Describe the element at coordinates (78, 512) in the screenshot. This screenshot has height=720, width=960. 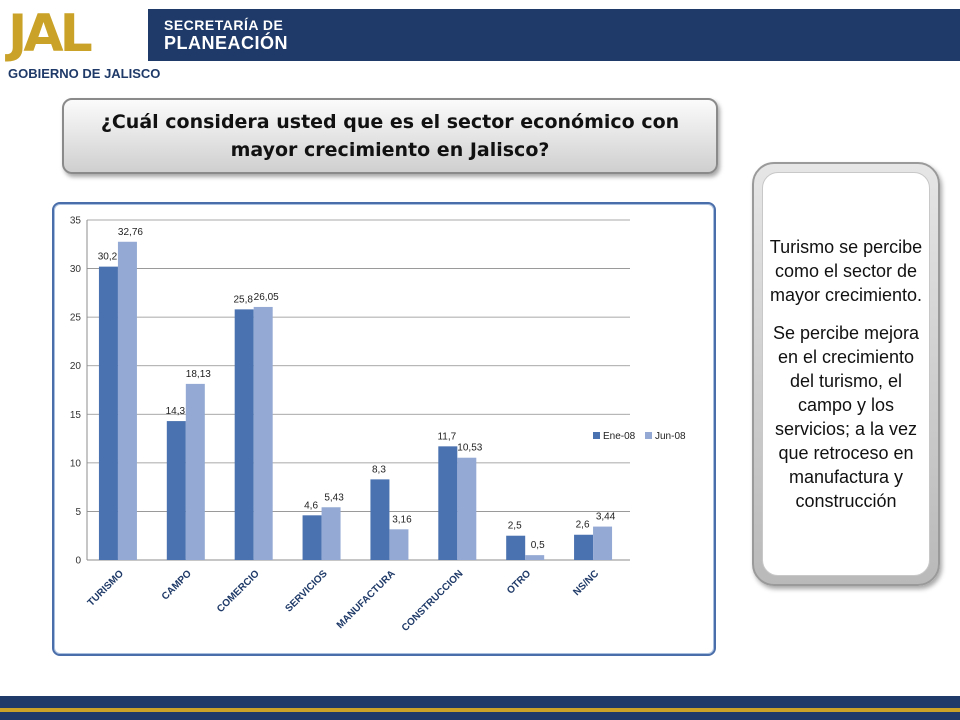
I see `y-tick-label-1: 5` at that location.